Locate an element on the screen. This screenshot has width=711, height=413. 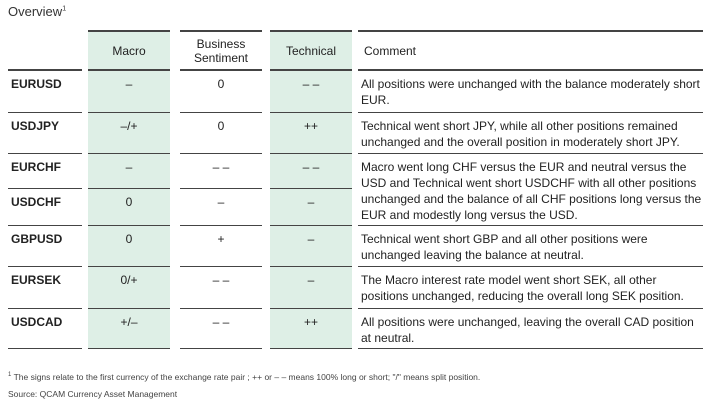
pair-label: USDCHF is located at coordinates (36, 202).